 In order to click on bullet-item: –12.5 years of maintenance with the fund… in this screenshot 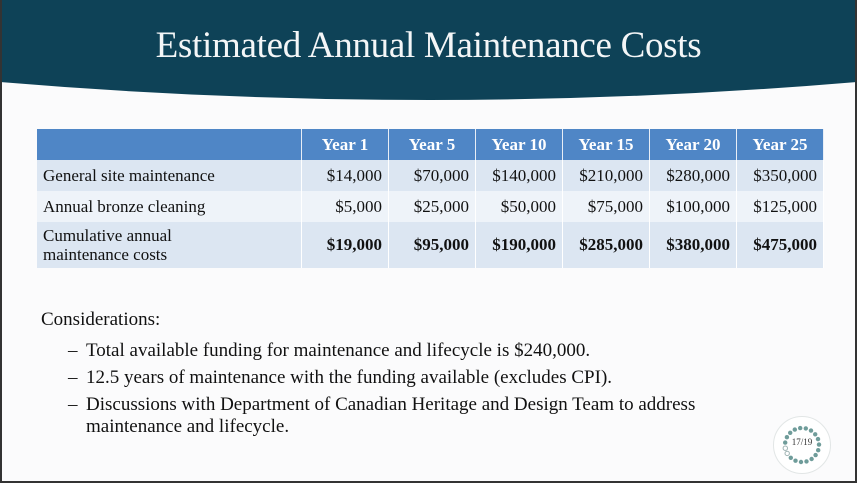, I will do `click(382, 378)`.